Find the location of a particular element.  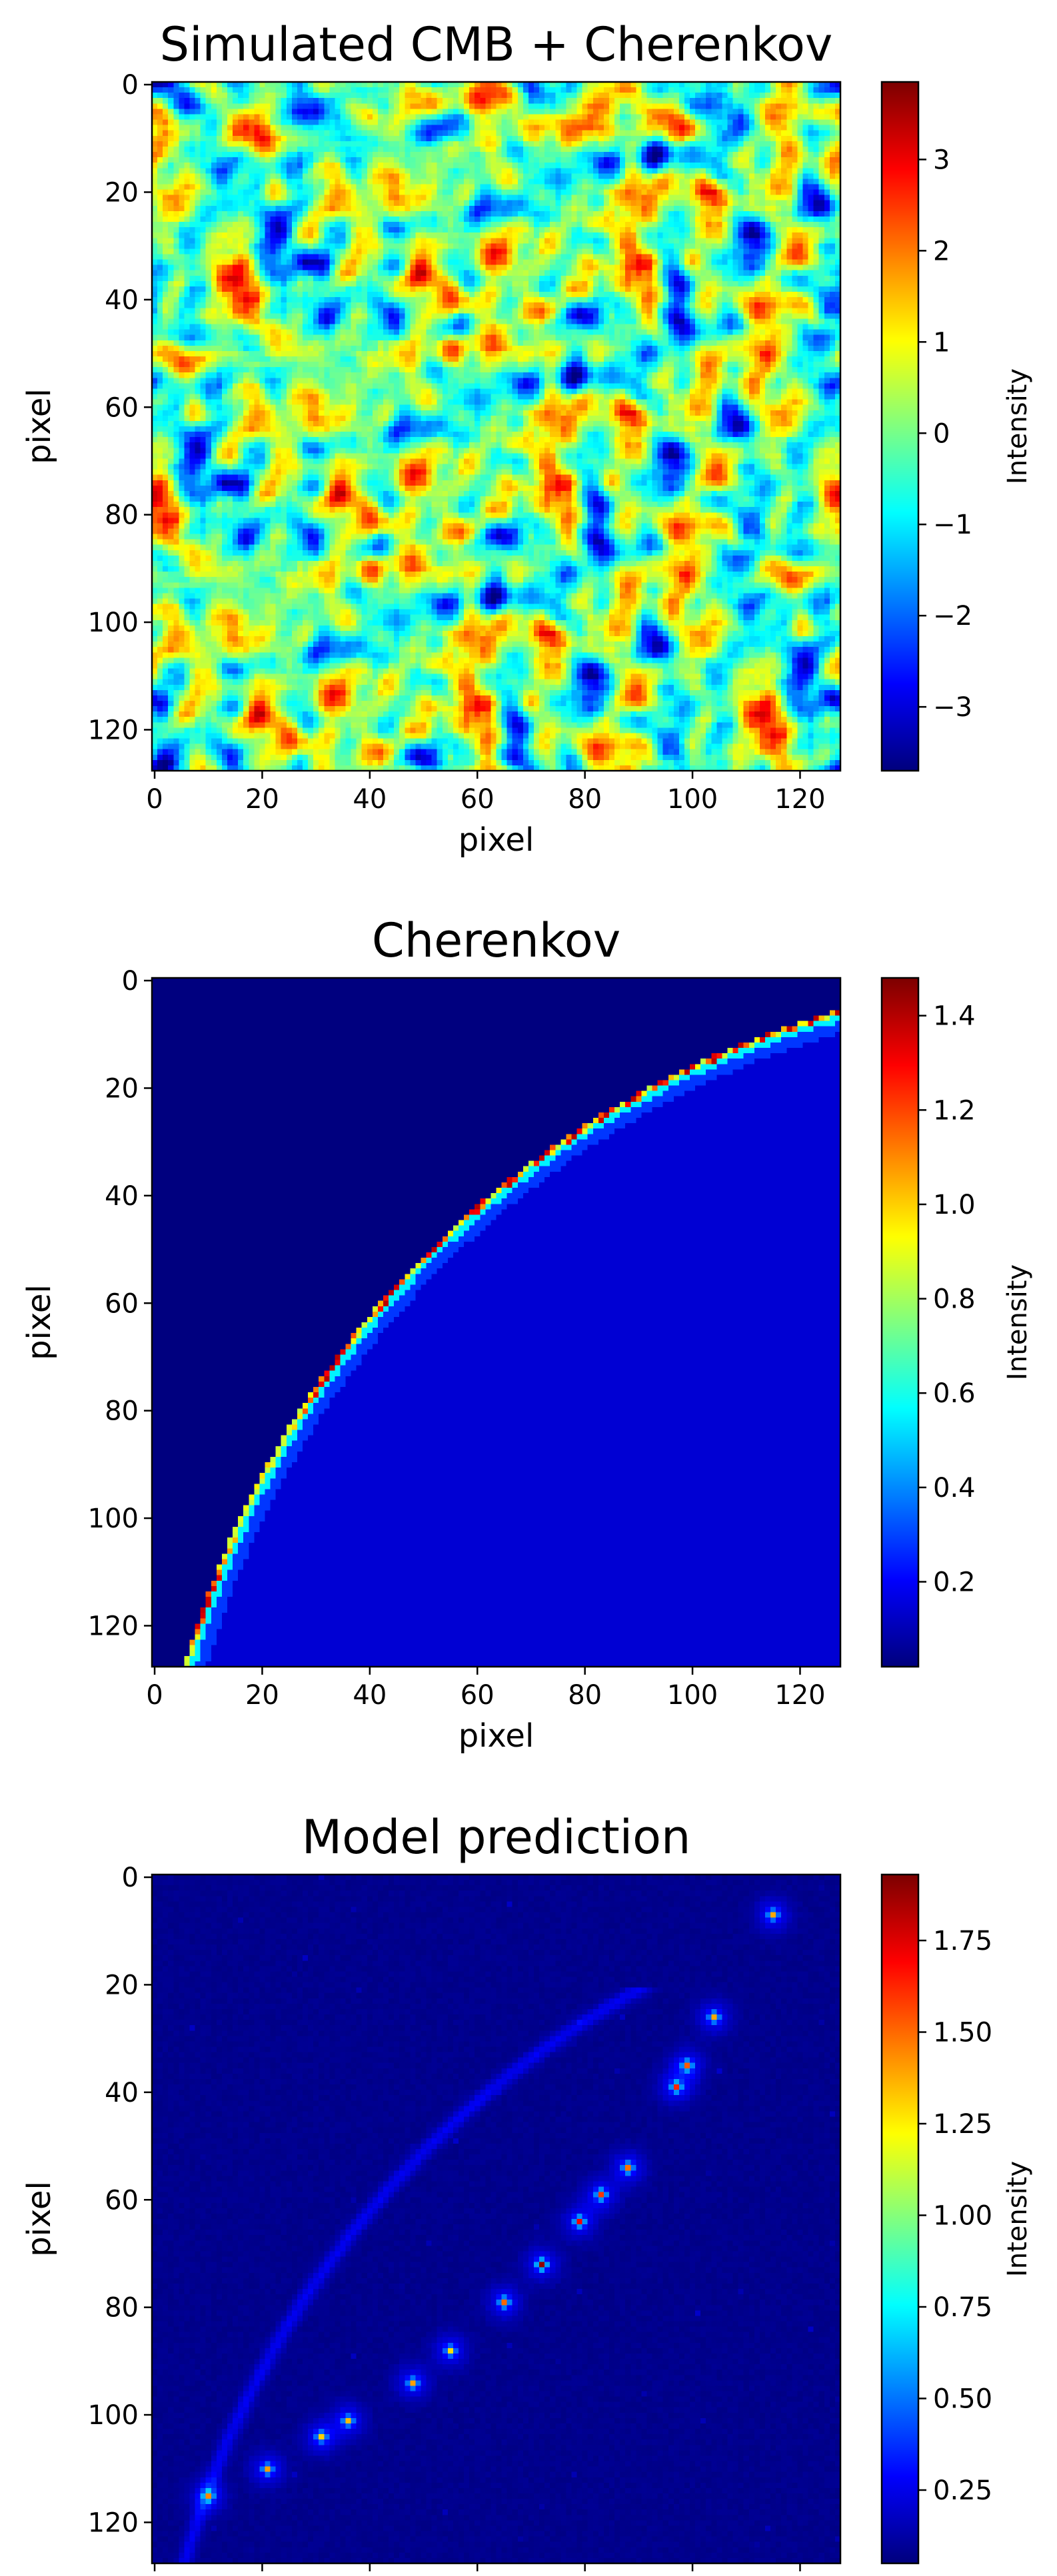

cmb-colorbar is located at coordinates (900, 427).